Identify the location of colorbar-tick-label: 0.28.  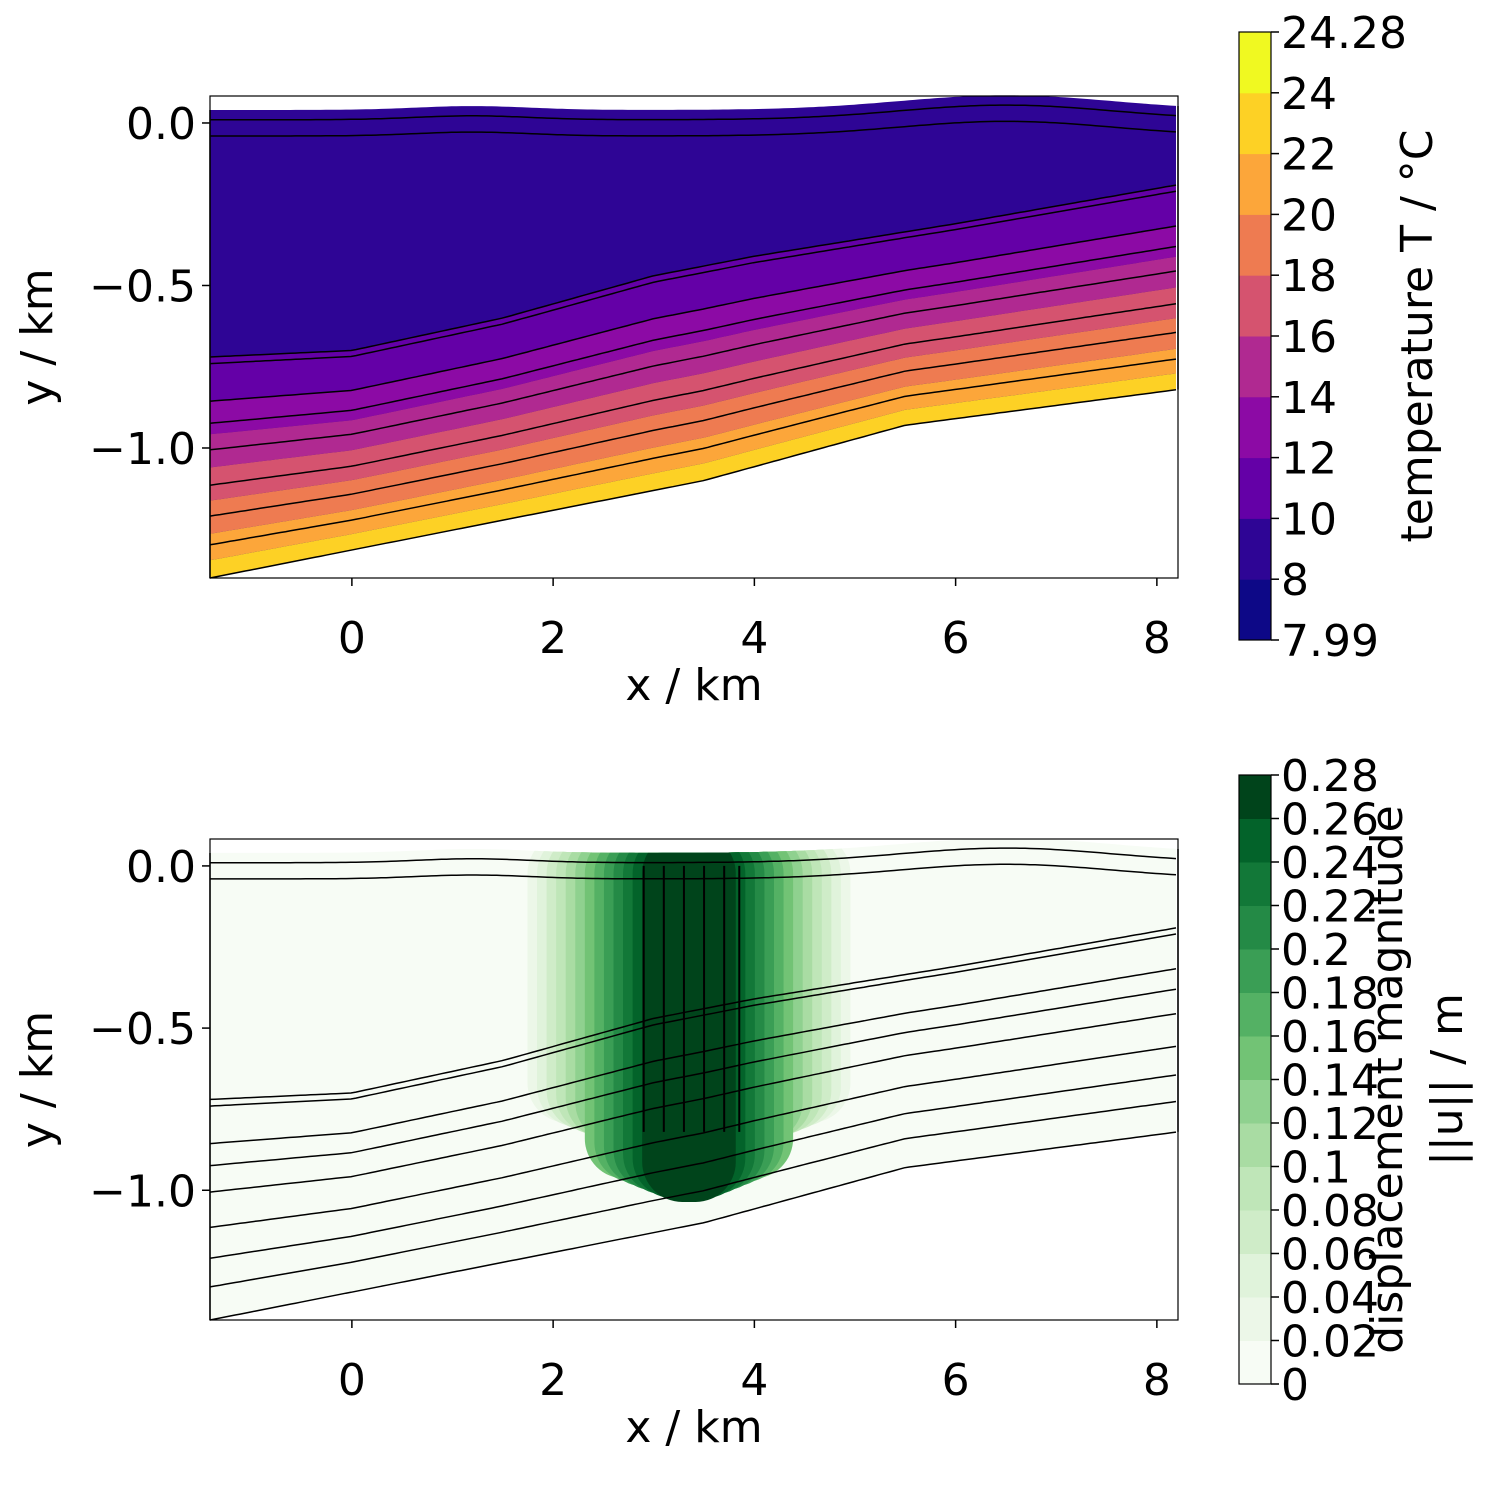
(1330, 776).